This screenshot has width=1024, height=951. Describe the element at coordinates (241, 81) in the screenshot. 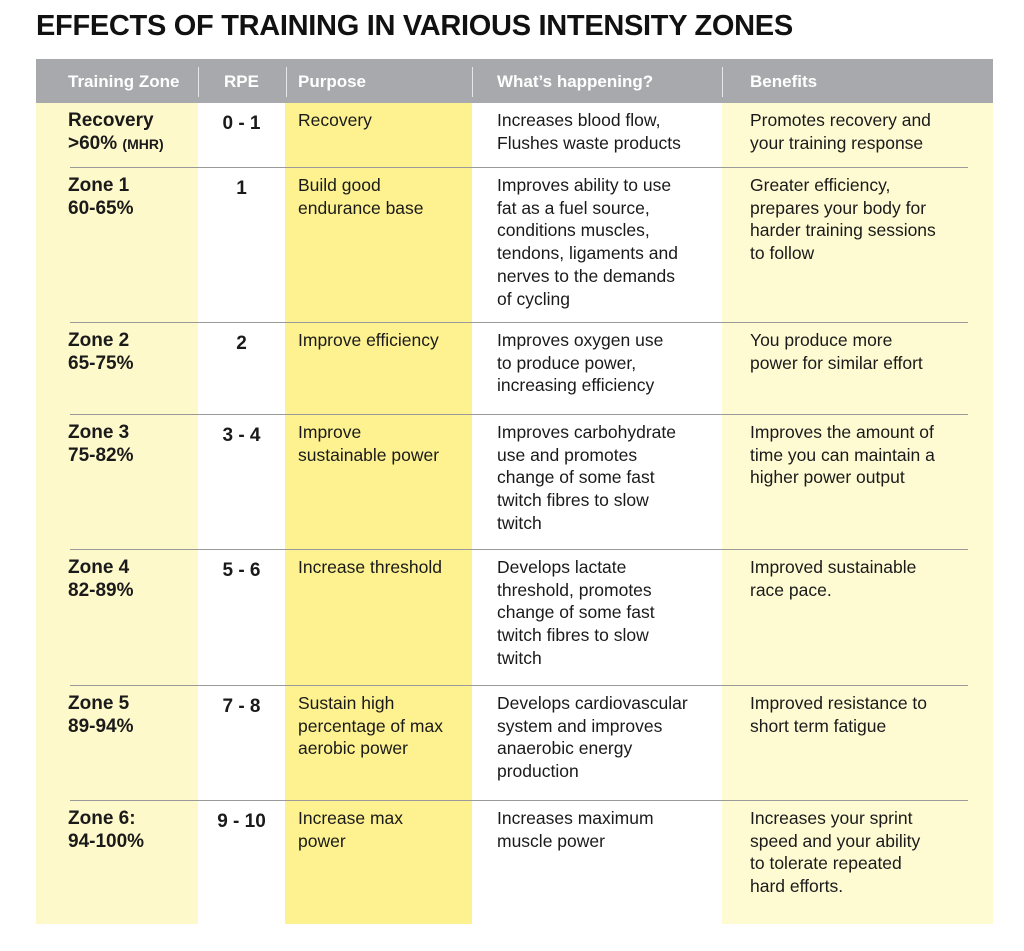

I see `header-rpe: RPE` at that location.